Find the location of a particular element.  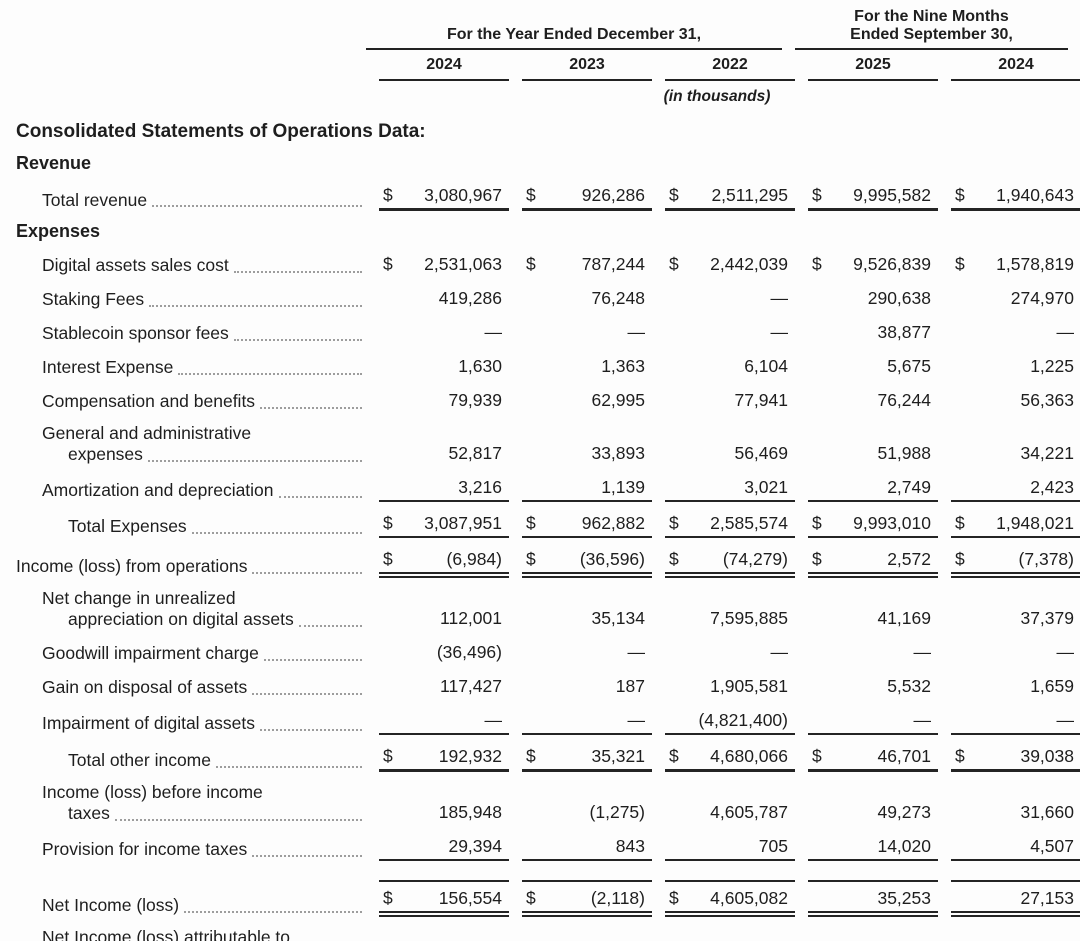

cell-value: 290,638 is located at coordinates (899, 297).